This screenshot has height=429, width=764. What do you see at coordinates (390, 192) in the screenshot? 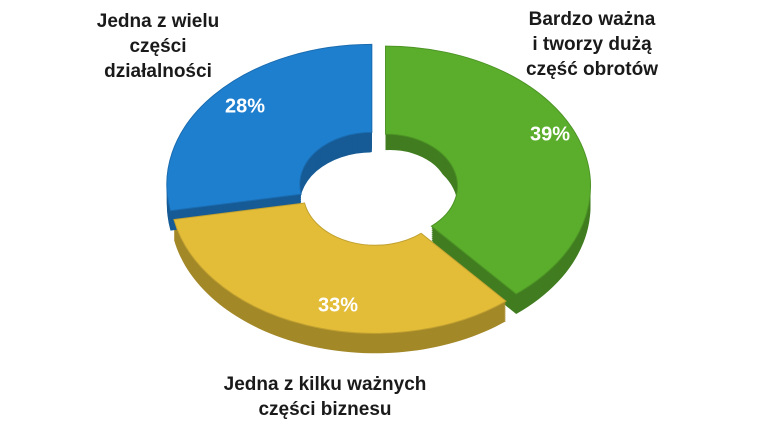
I see `donut-hole` at bounding box center [390, 192].